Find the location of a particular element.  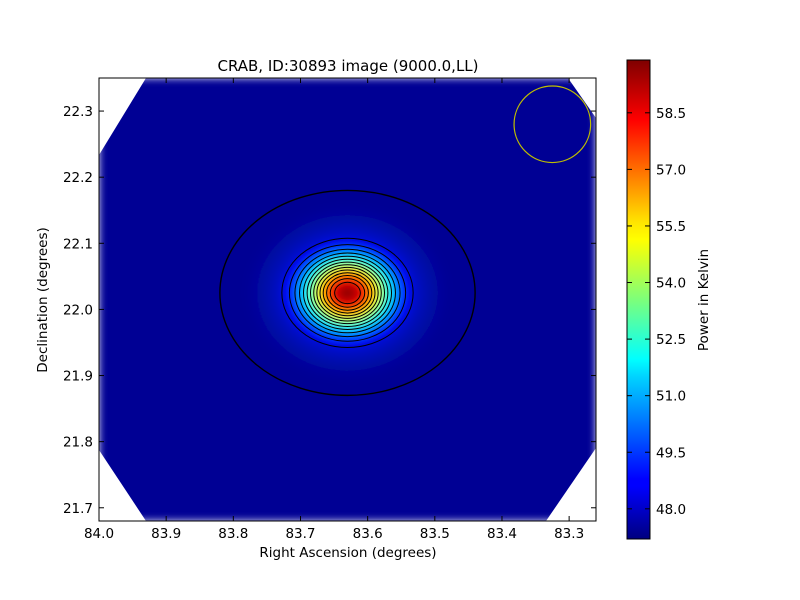

x-tick-label: 83.9 is located at coordinates (166, 534).